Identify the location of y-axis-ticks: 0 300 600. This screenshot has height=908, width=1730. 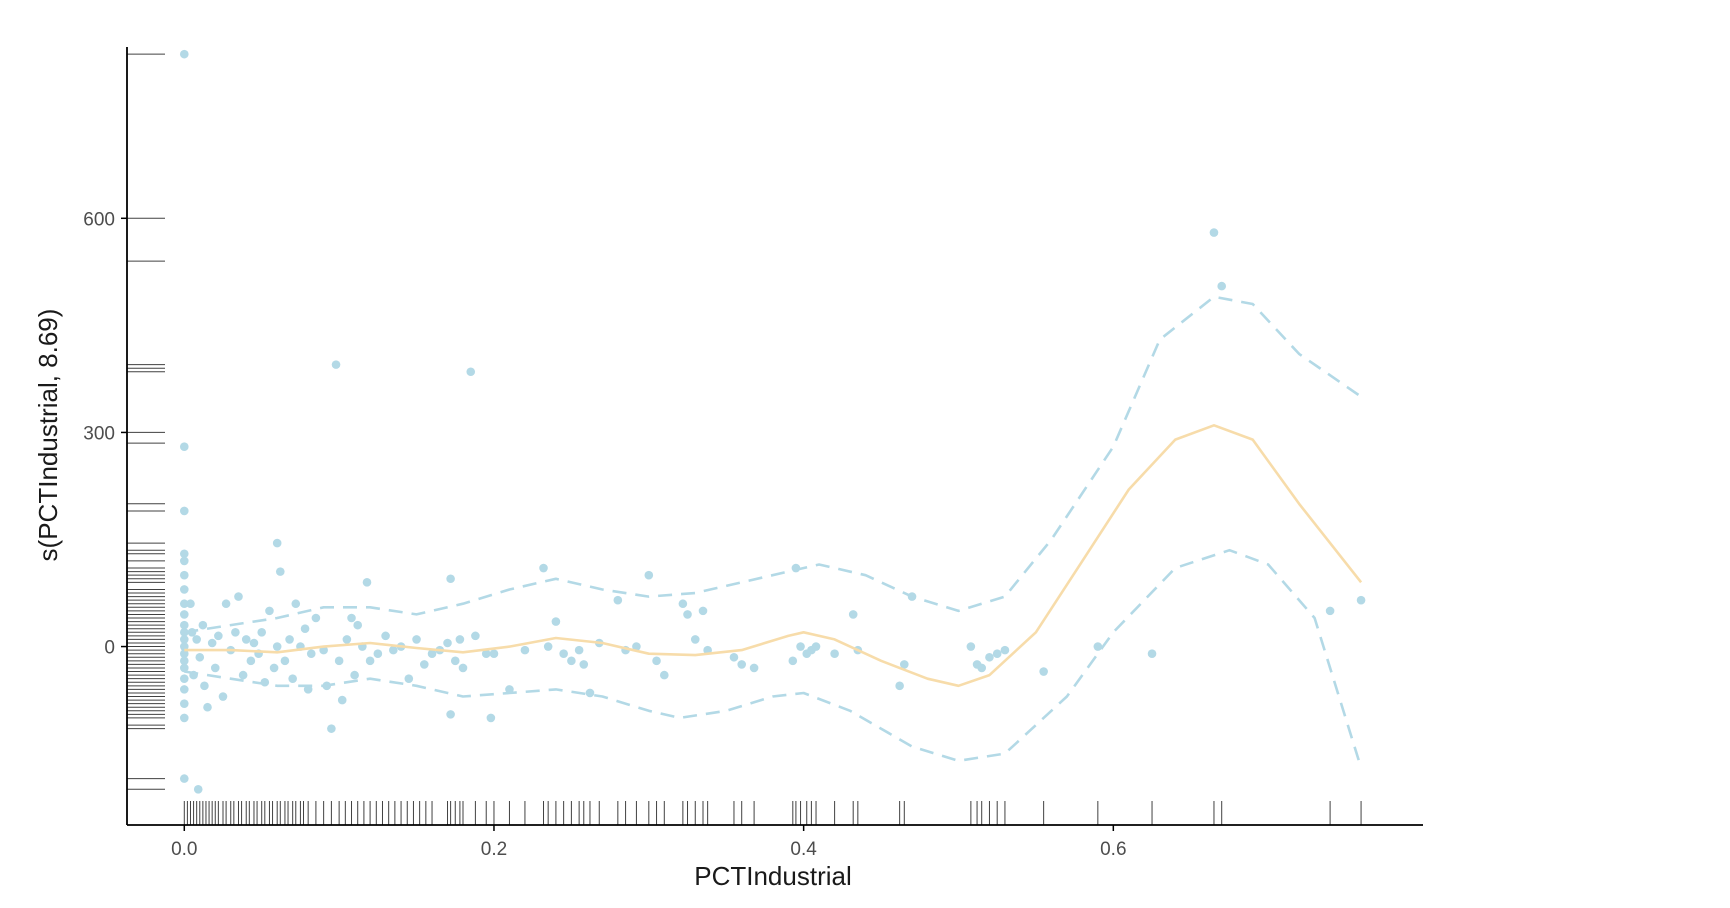
(105, 434).